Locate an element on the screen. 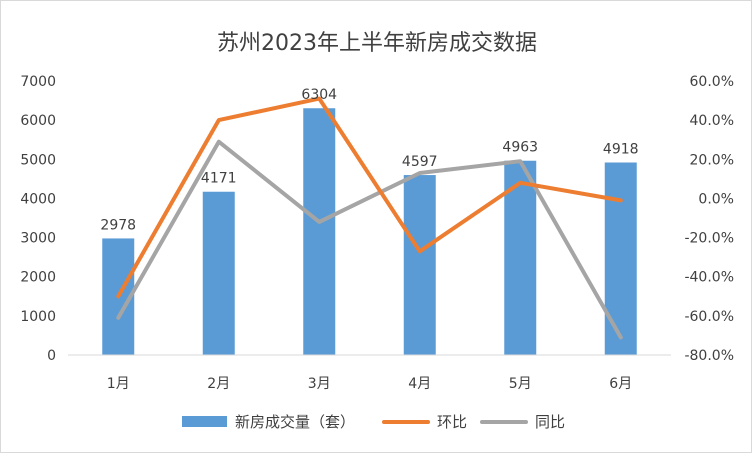  bar-data-label: 6304 is located at coordinates (319, 95).